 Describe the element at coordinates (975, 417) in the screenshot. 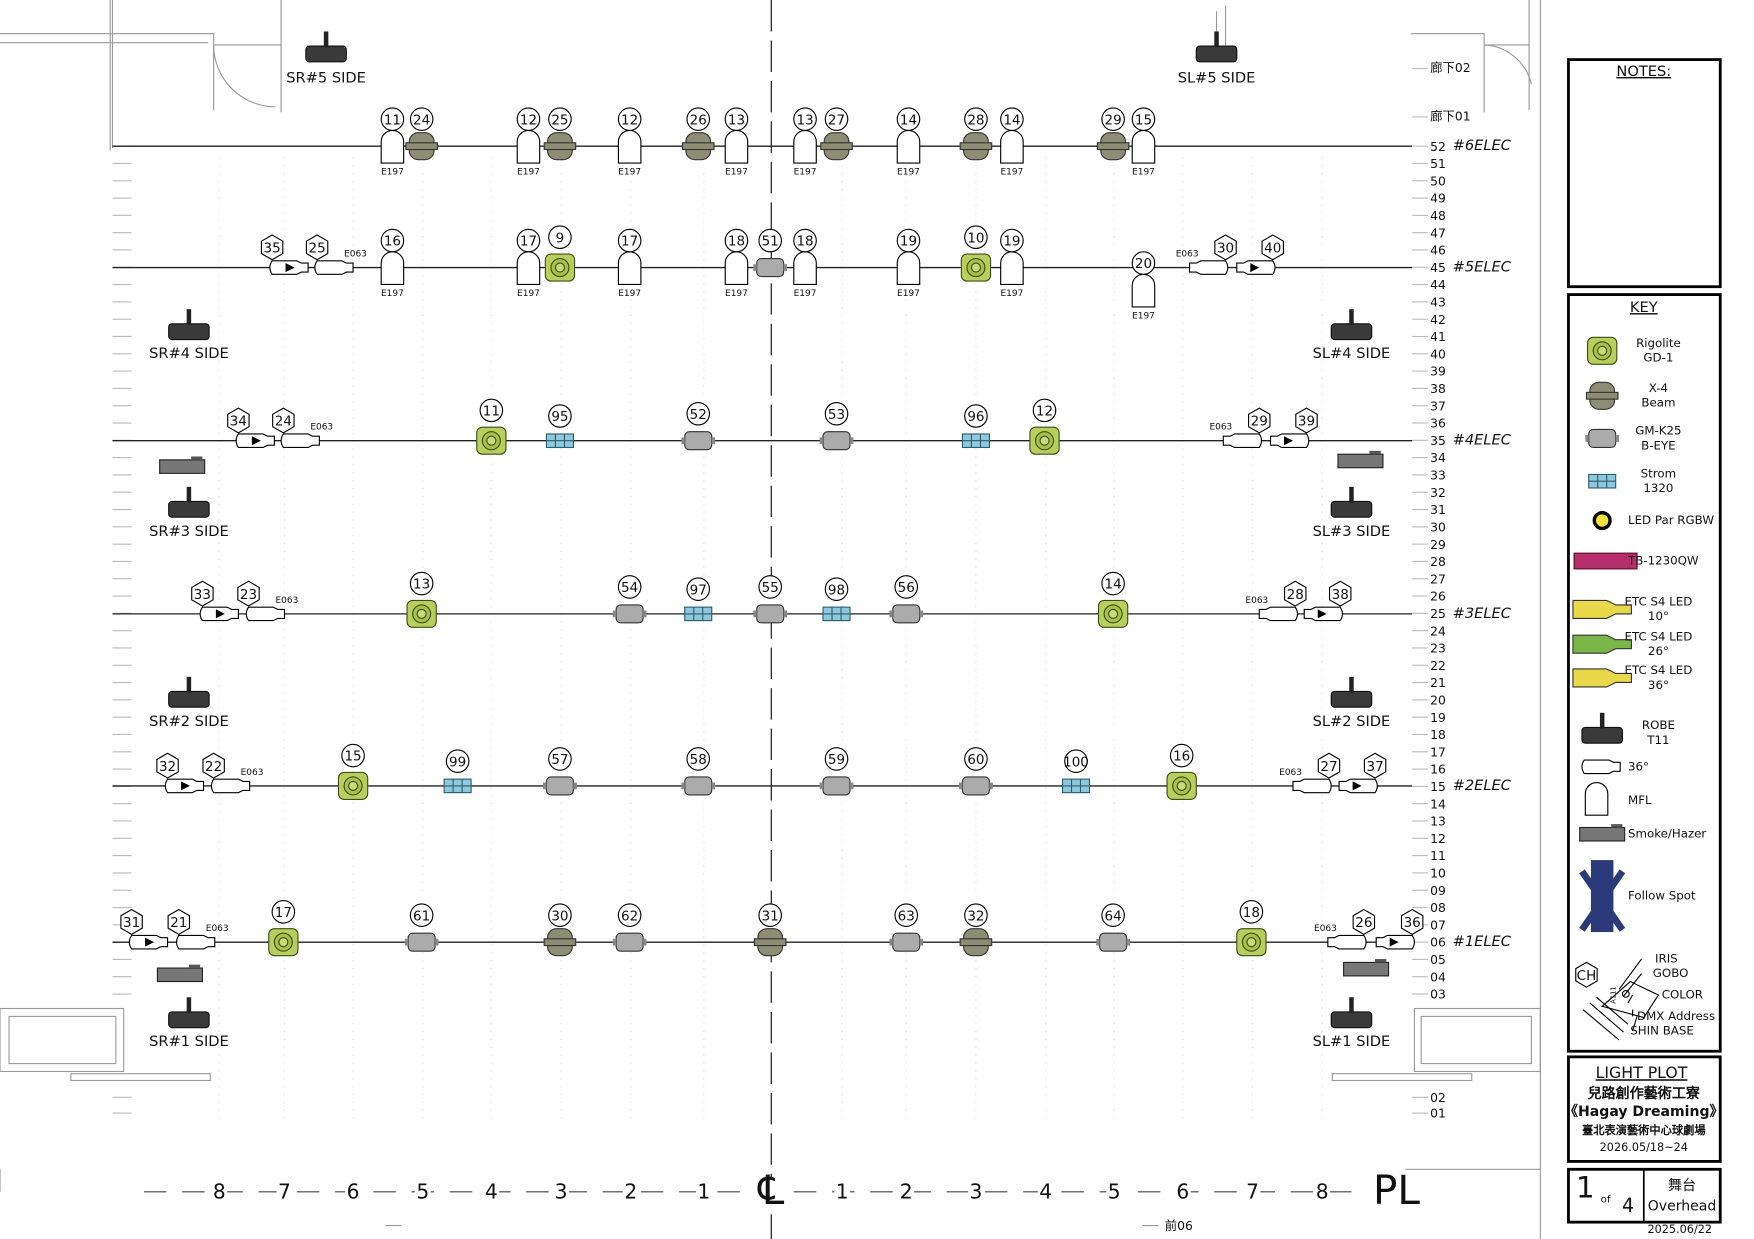

I see `channel-number: 96` at that location.